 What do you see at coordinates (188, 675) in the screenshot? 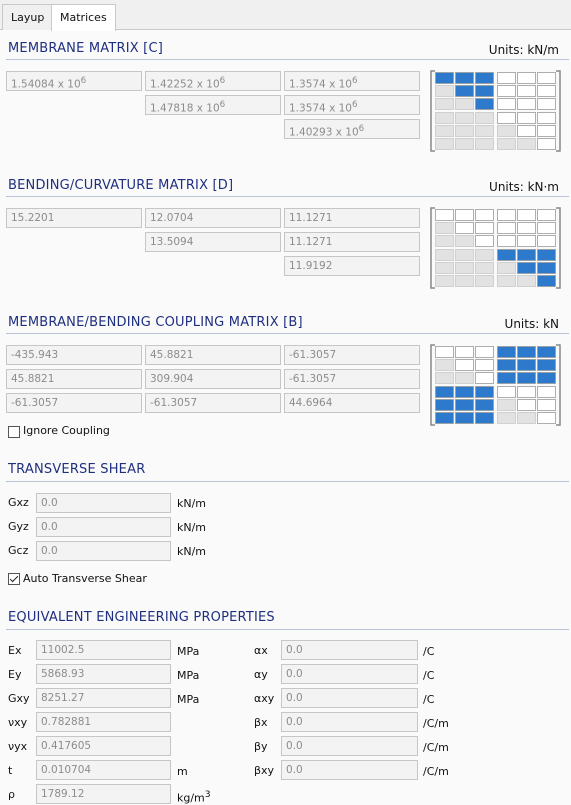
I see `prop-unit: MPa` at bounding box center [188, 675].